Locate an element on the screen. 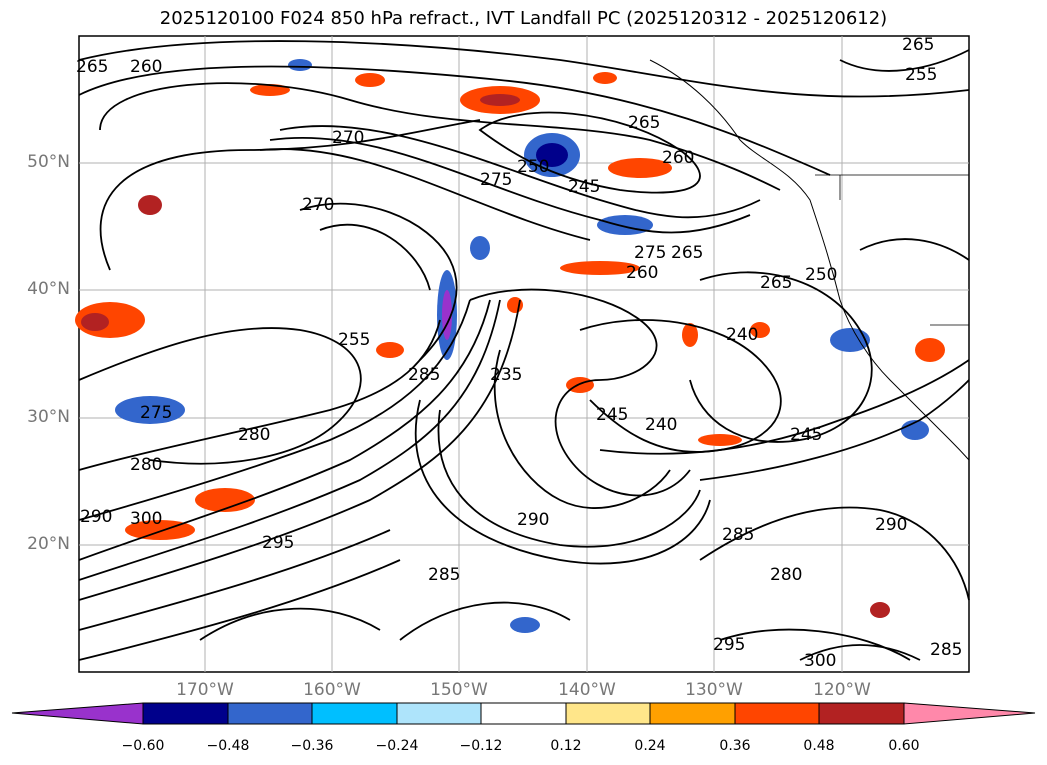 The width and height of the screenshot is (1047, 765). lon-label: 120°W is located at coordinates (842, 690).